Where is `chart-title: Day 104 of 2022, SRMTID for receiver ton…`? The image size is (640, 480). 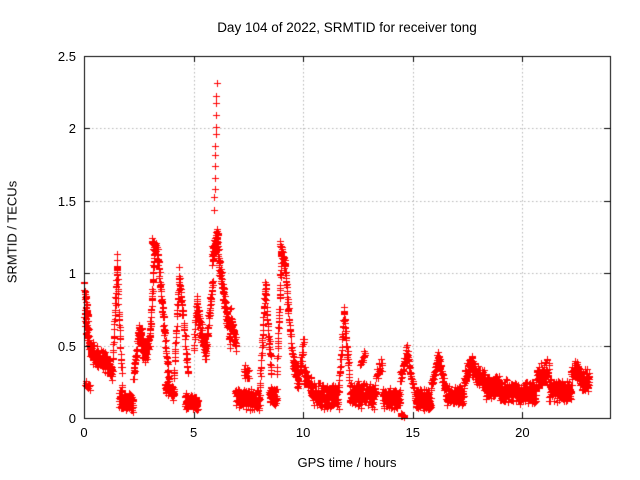
chart-title: Day 104 of 2022, SRMTID for receiver ton… is located at coordinates (347, 27).